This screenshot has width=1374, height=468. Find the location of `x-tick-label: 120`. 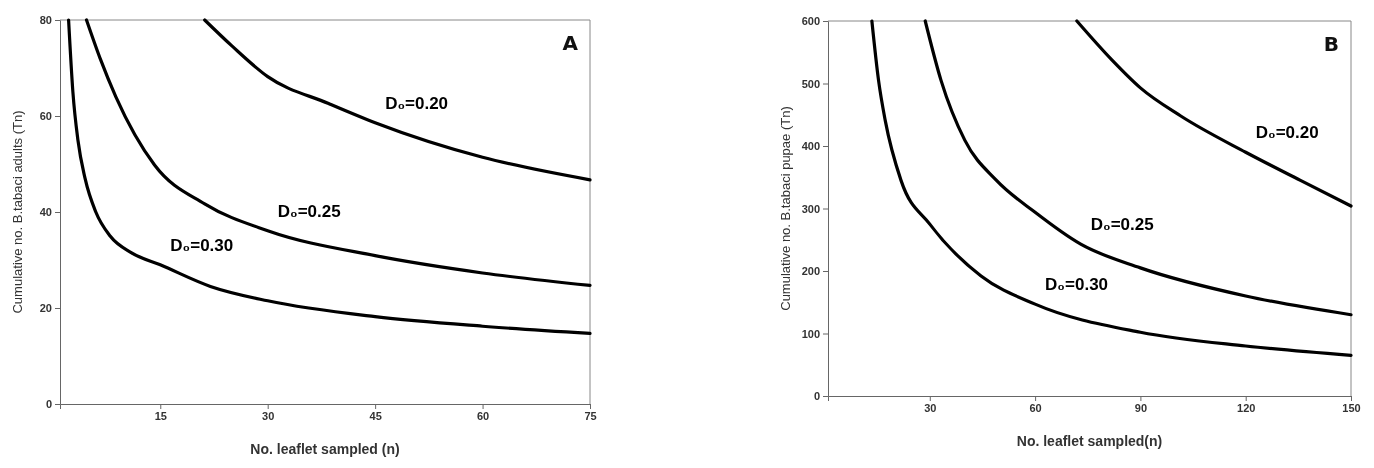

x-tick-label: 120 is located at coordinates (1246, 407).